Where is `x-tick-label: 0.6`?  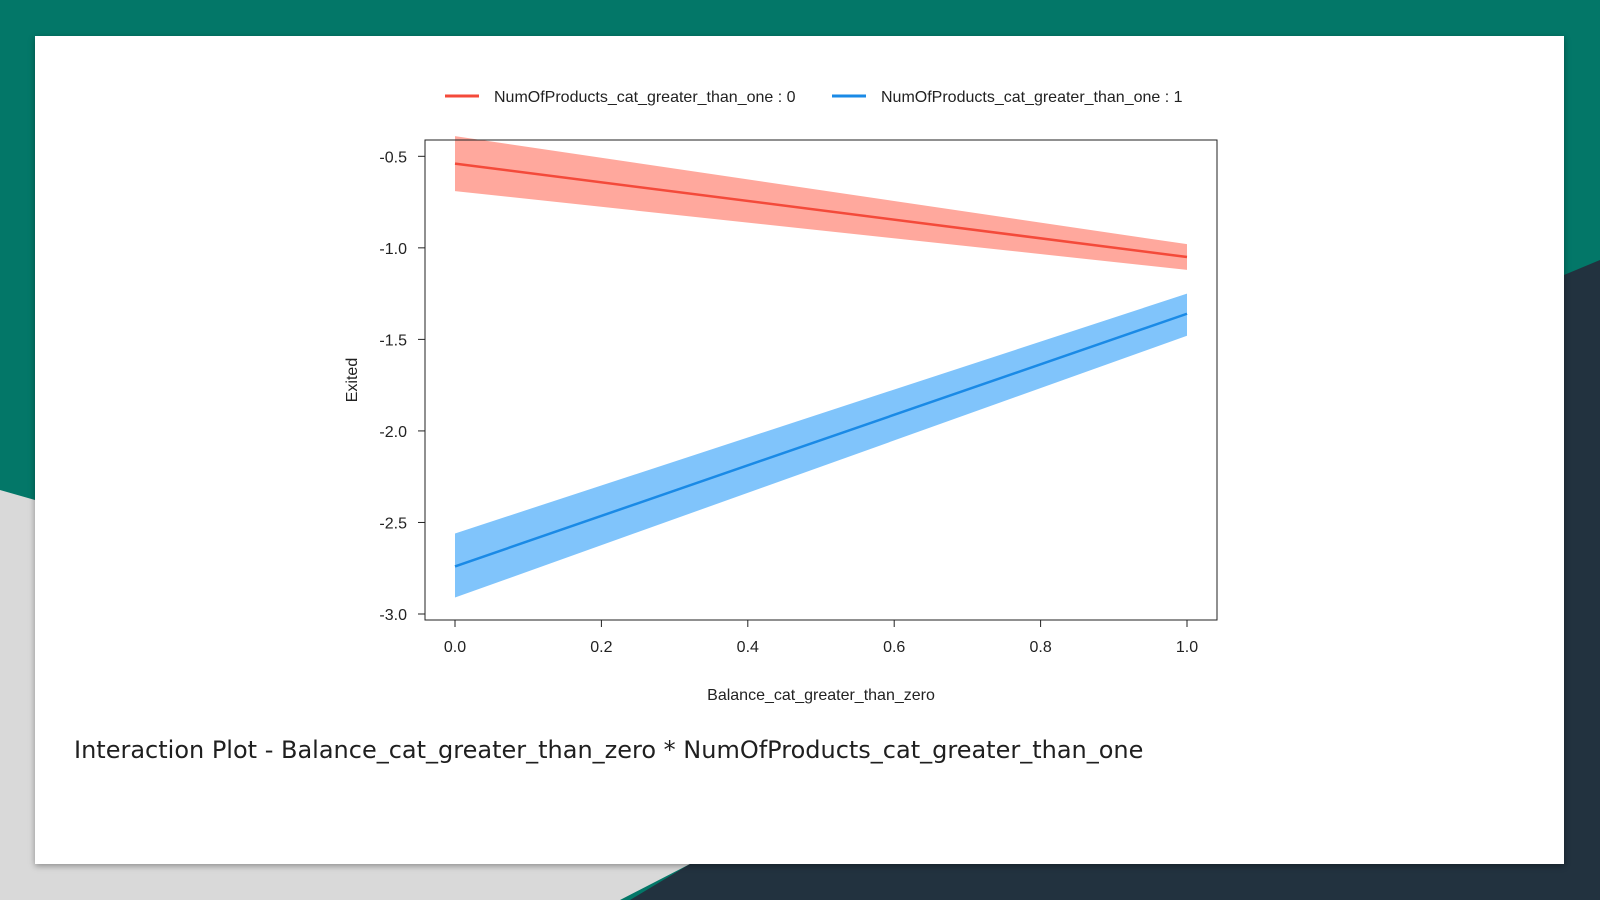 x-tick-label: 0.6 is located at coordinates (894, 647).